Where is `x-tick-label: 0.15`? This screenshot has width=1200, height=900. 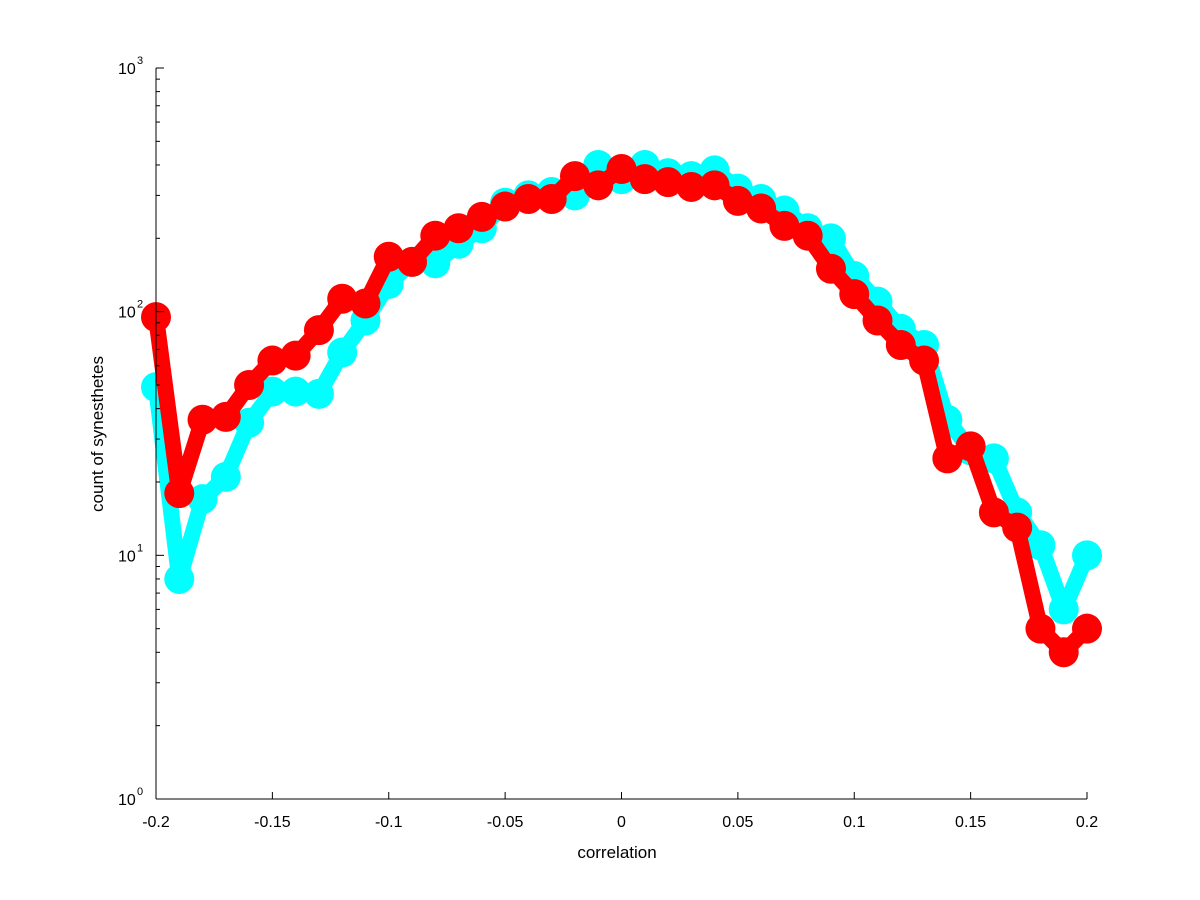 x-tick-label: 0.15 is located at coordinates (970, 822).